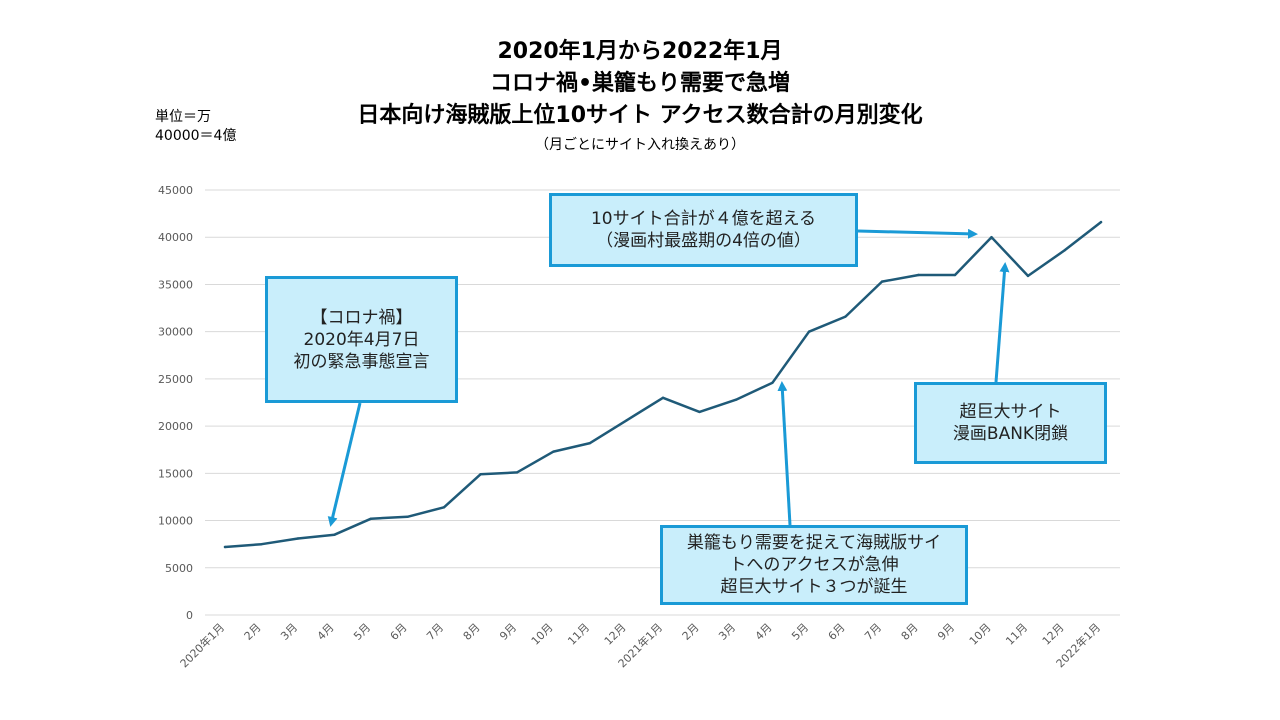 The width and height of the screenshot is (1280, 720). Describe the element at coordinates (1010, 412) in the screenshot. I see `callout-bank-line-1: 超巨大サイト` at that location.